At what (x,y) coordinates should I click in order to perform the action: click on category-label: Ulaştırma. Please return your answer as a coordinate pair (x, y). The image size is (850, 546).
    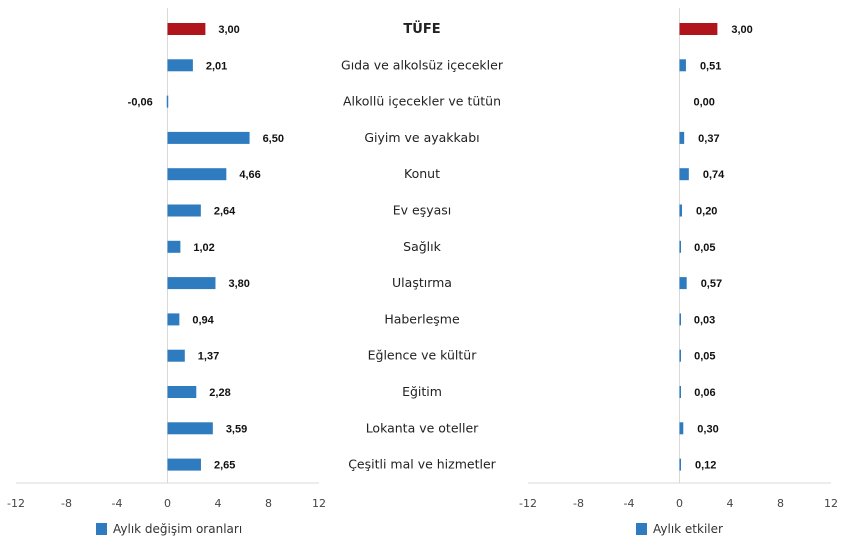
    Looking at the image, I should click on (422, 282).